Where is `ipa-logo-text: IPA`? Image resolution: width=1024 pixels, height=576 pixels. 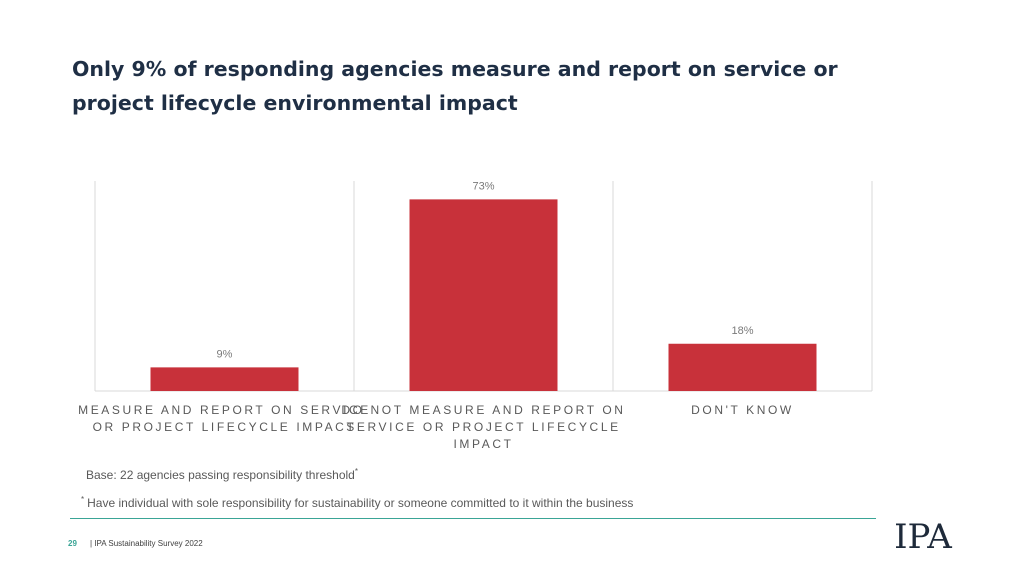
ipa-logo-text: IPA is located at coordinates (923, 536).